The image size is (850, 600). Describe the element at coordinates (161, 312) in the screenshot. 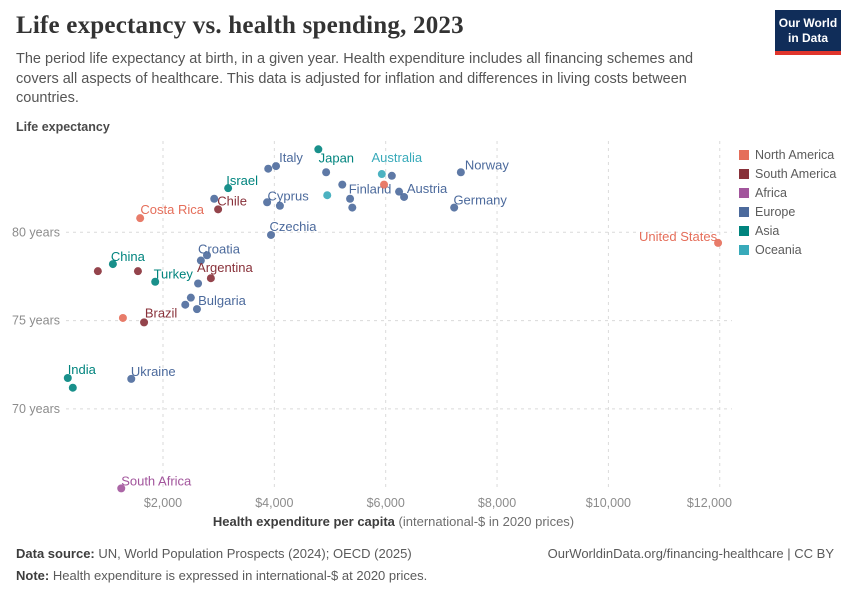

I see `country-label-brazil: Brazil` at that location.